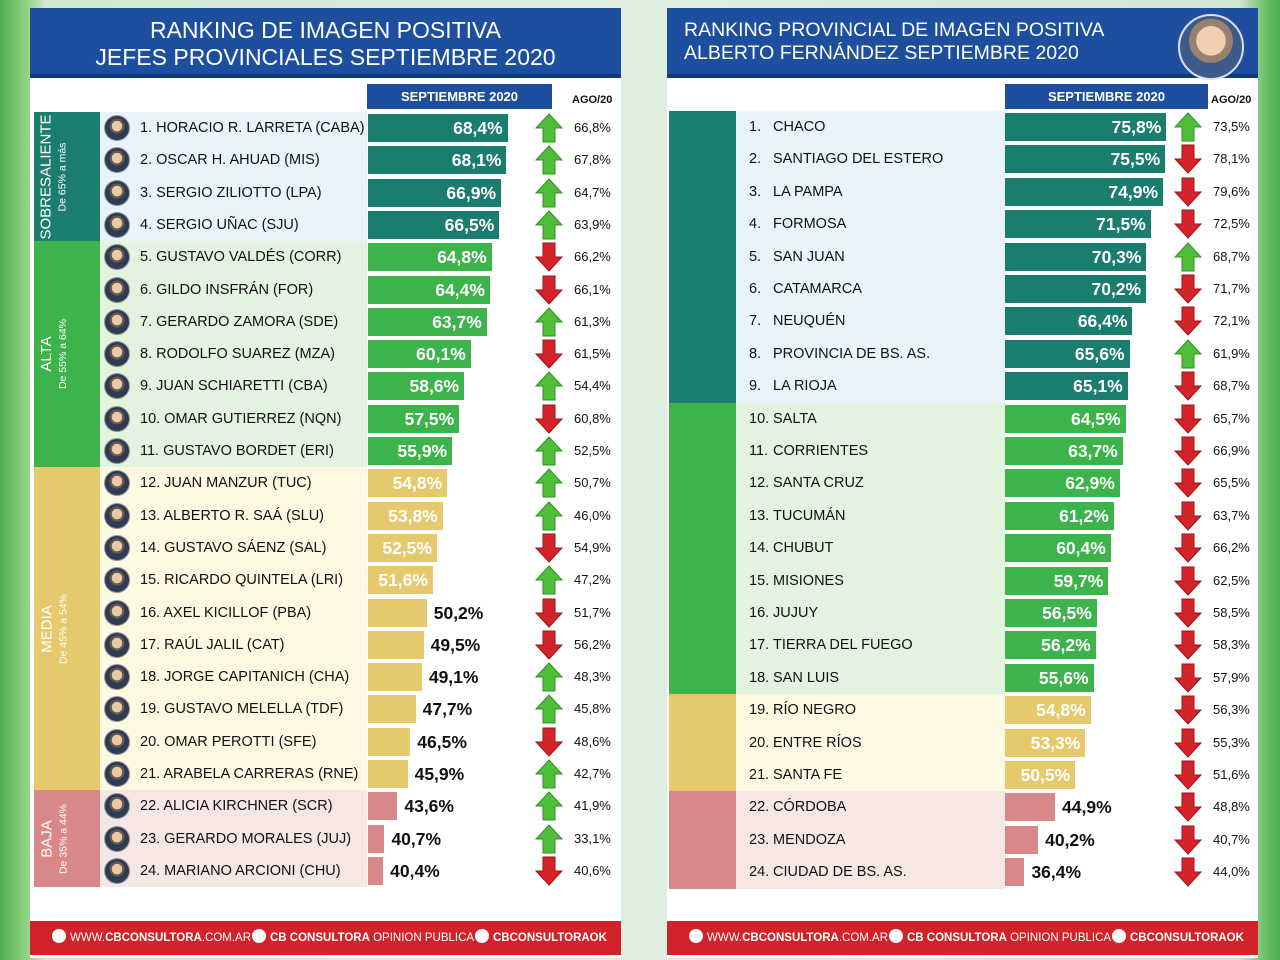  I want to click on row-rank: 7., so click(755, 321).